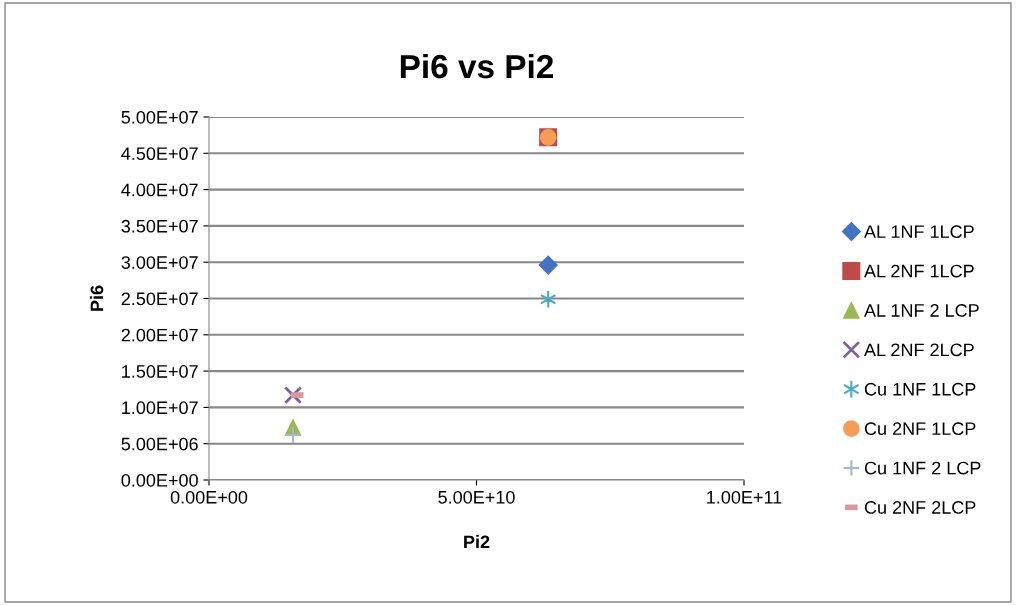 The image size is (1016, 605). What do you see at coordinates (476, 66) in the screenshot?
I see `chart-title: Pi6 vs Pi2` at bounding box center [476, 66].